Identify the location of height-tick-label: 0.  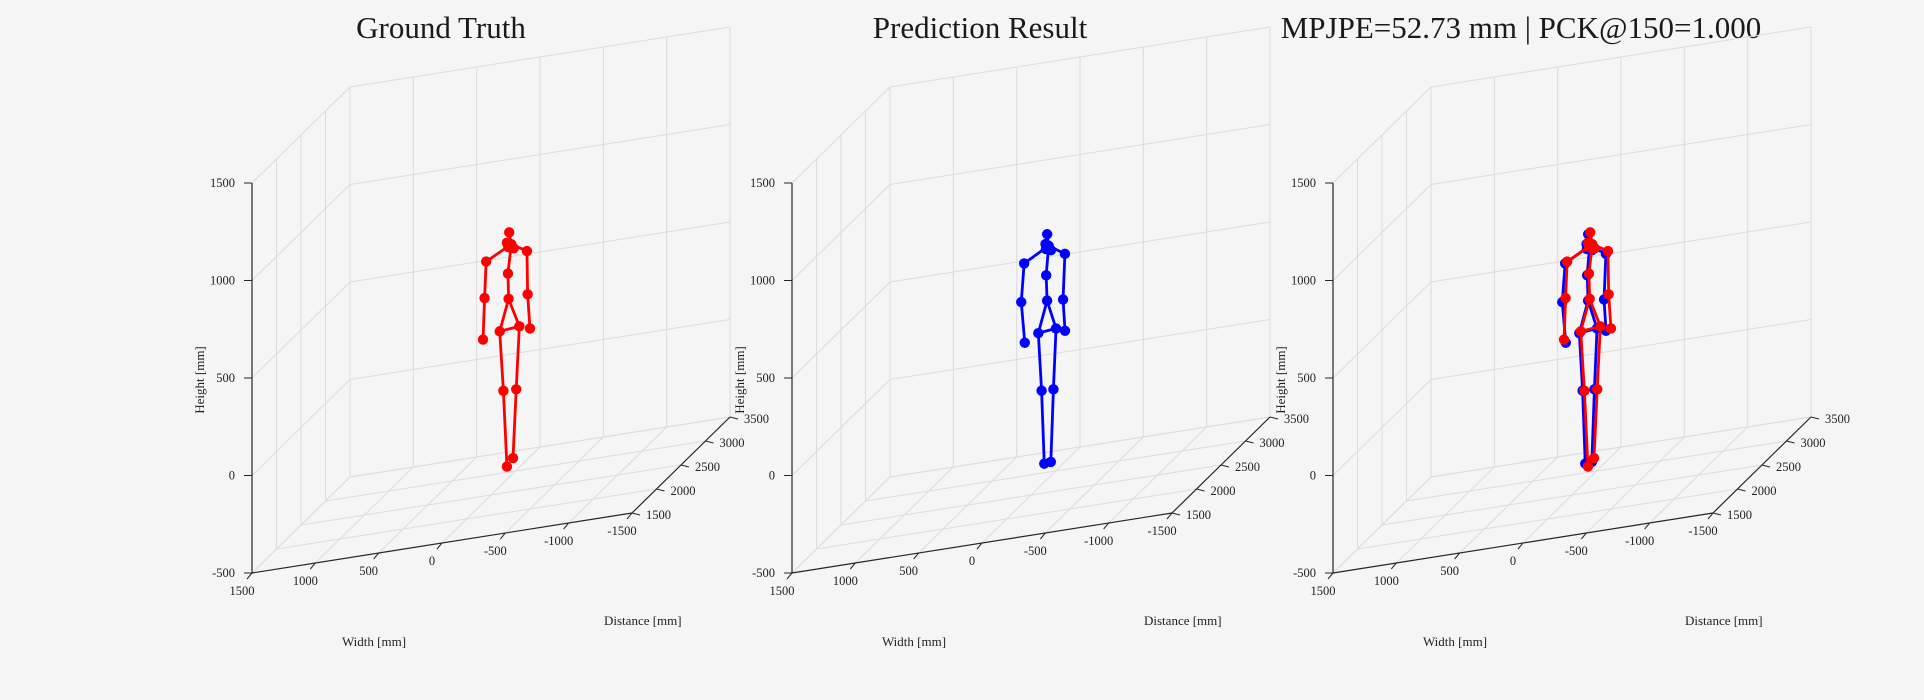
(232, 476).